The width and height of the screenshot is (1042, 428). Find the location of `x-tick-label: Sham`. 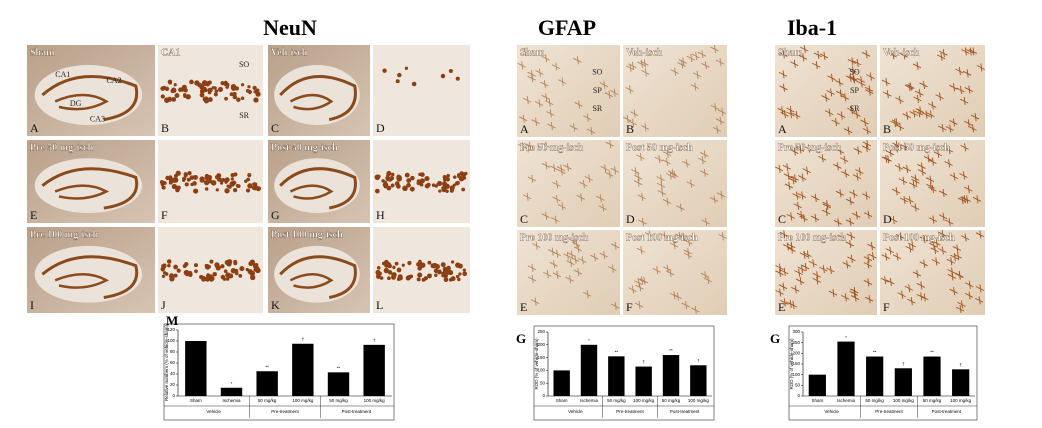

x-tick-label: Sham is located at coordinates (196, 400).